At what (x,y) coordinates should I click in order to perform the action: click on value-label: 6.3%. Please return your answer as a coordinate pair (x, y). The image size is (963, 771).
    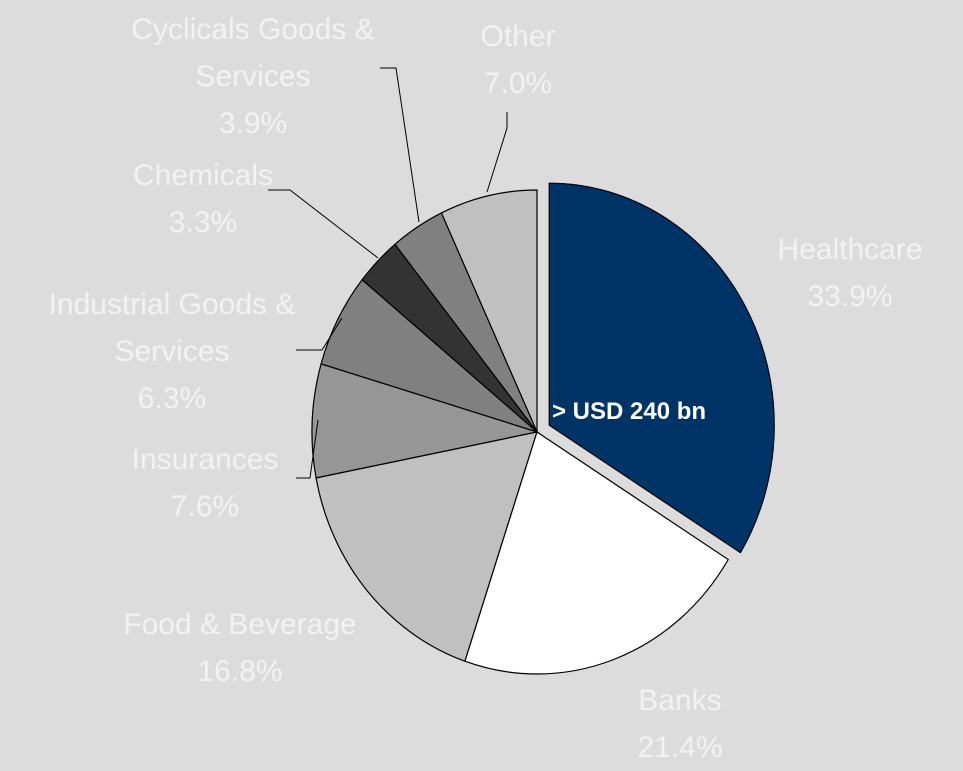
    Looking at the image, I should click on (172, 398).